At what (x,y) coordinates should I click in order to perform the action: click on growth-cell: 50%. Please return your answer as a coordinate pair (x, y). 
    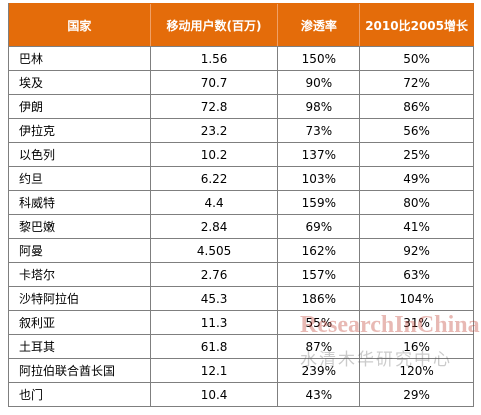
    Looking at the image, I should click on (417, 58).